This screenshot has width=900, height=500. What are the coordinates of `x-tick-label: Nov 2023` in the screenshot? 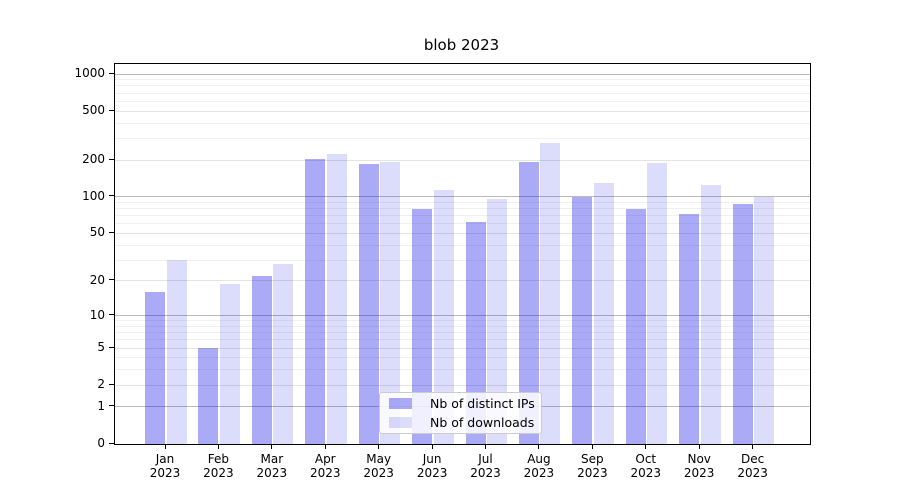 It's located at (699, 466).